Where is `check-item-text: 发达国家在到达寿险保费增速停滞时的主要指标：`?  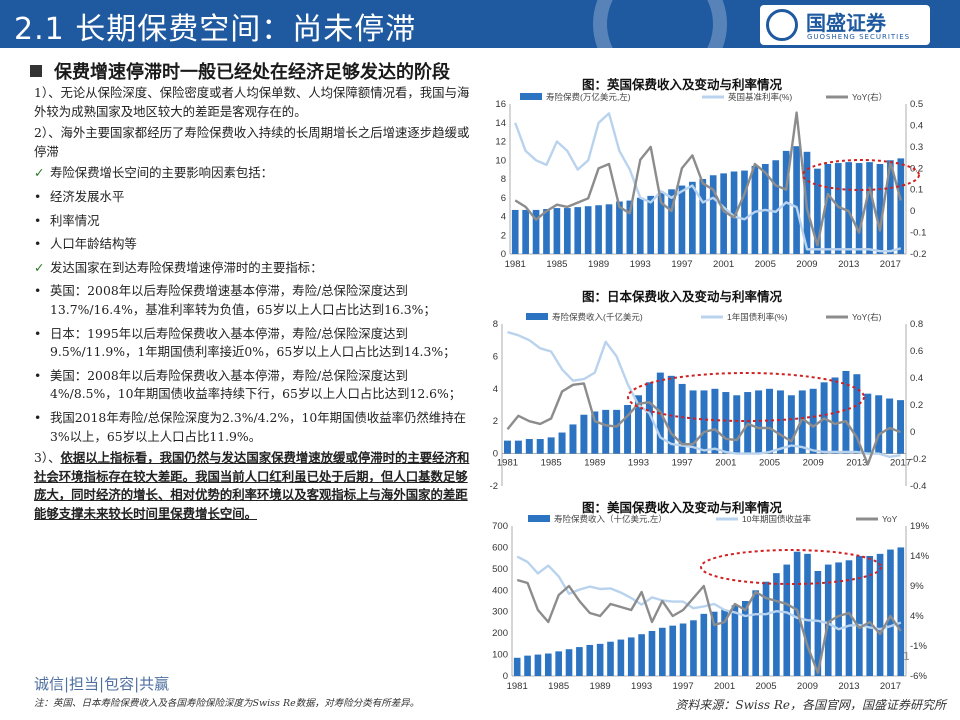 check-item-text: 发达国家在到达寿险保费增速停滞时的主要指标： is located at coordinates (186, 267).